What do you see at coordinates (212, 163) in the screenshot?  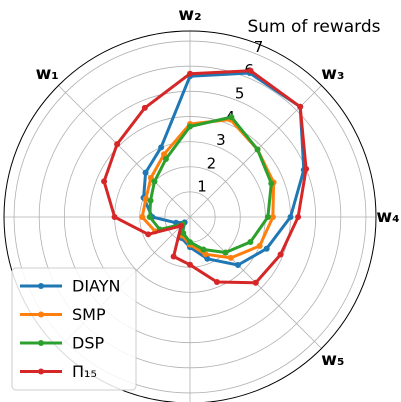 I see `r-tick-label: 2` at bounding box center [212, 163].